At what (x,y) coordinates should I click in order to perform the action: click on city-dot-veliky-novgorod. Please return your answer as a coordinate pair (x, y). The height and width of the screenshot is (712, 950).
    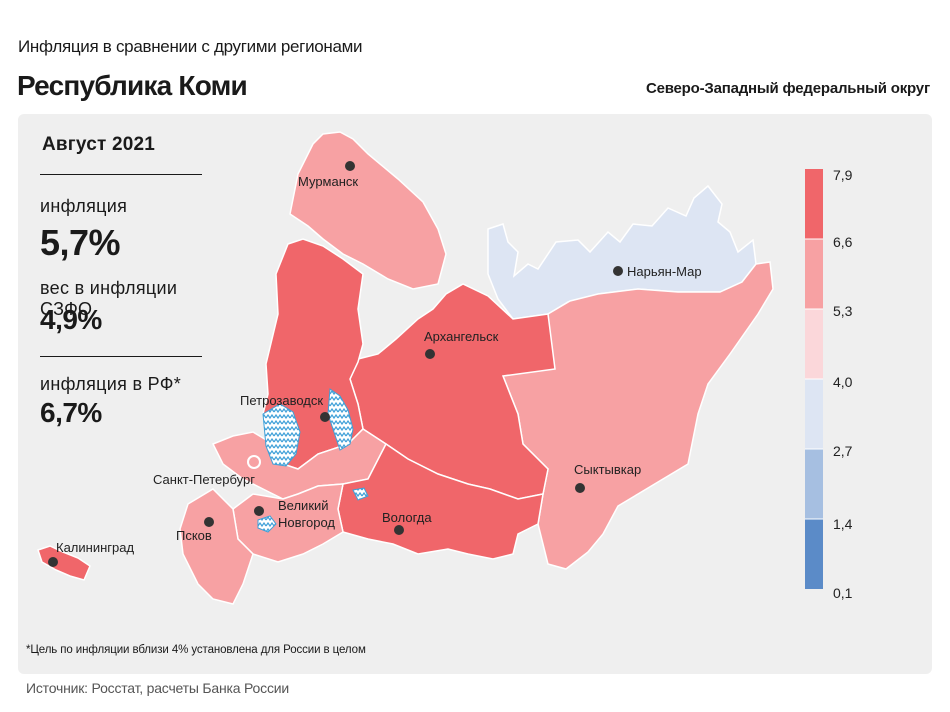
    Looking at the image, I should click on (259, 511).